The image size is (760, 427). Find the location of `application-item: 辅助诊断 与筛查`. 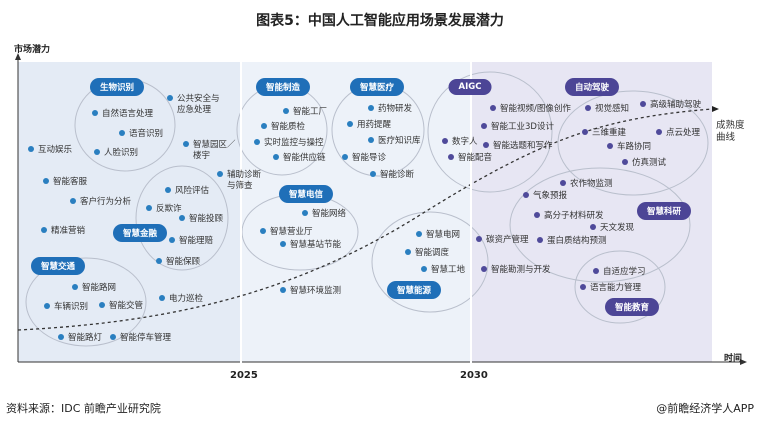

application-item: 辅助诊断 与筛查 is located at coordinates (239, 181).